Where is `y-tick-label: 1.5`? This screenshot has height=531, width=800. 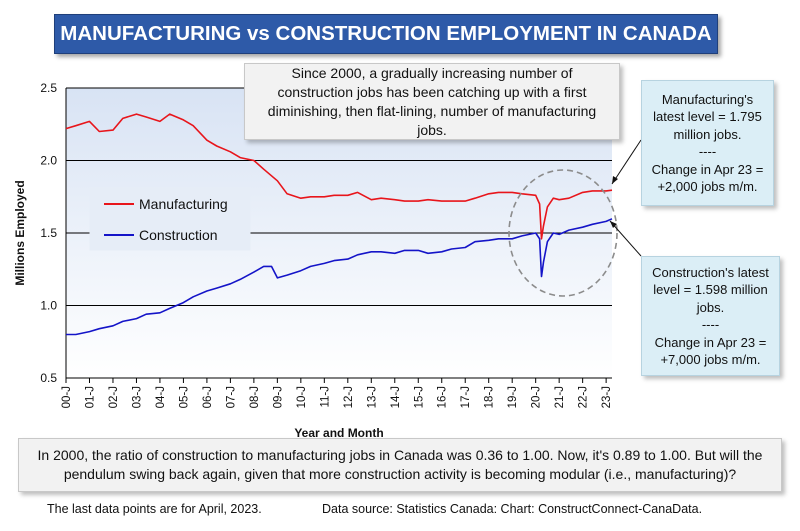 y-tick-label: 1.5 is located at coordinates (48, 233).